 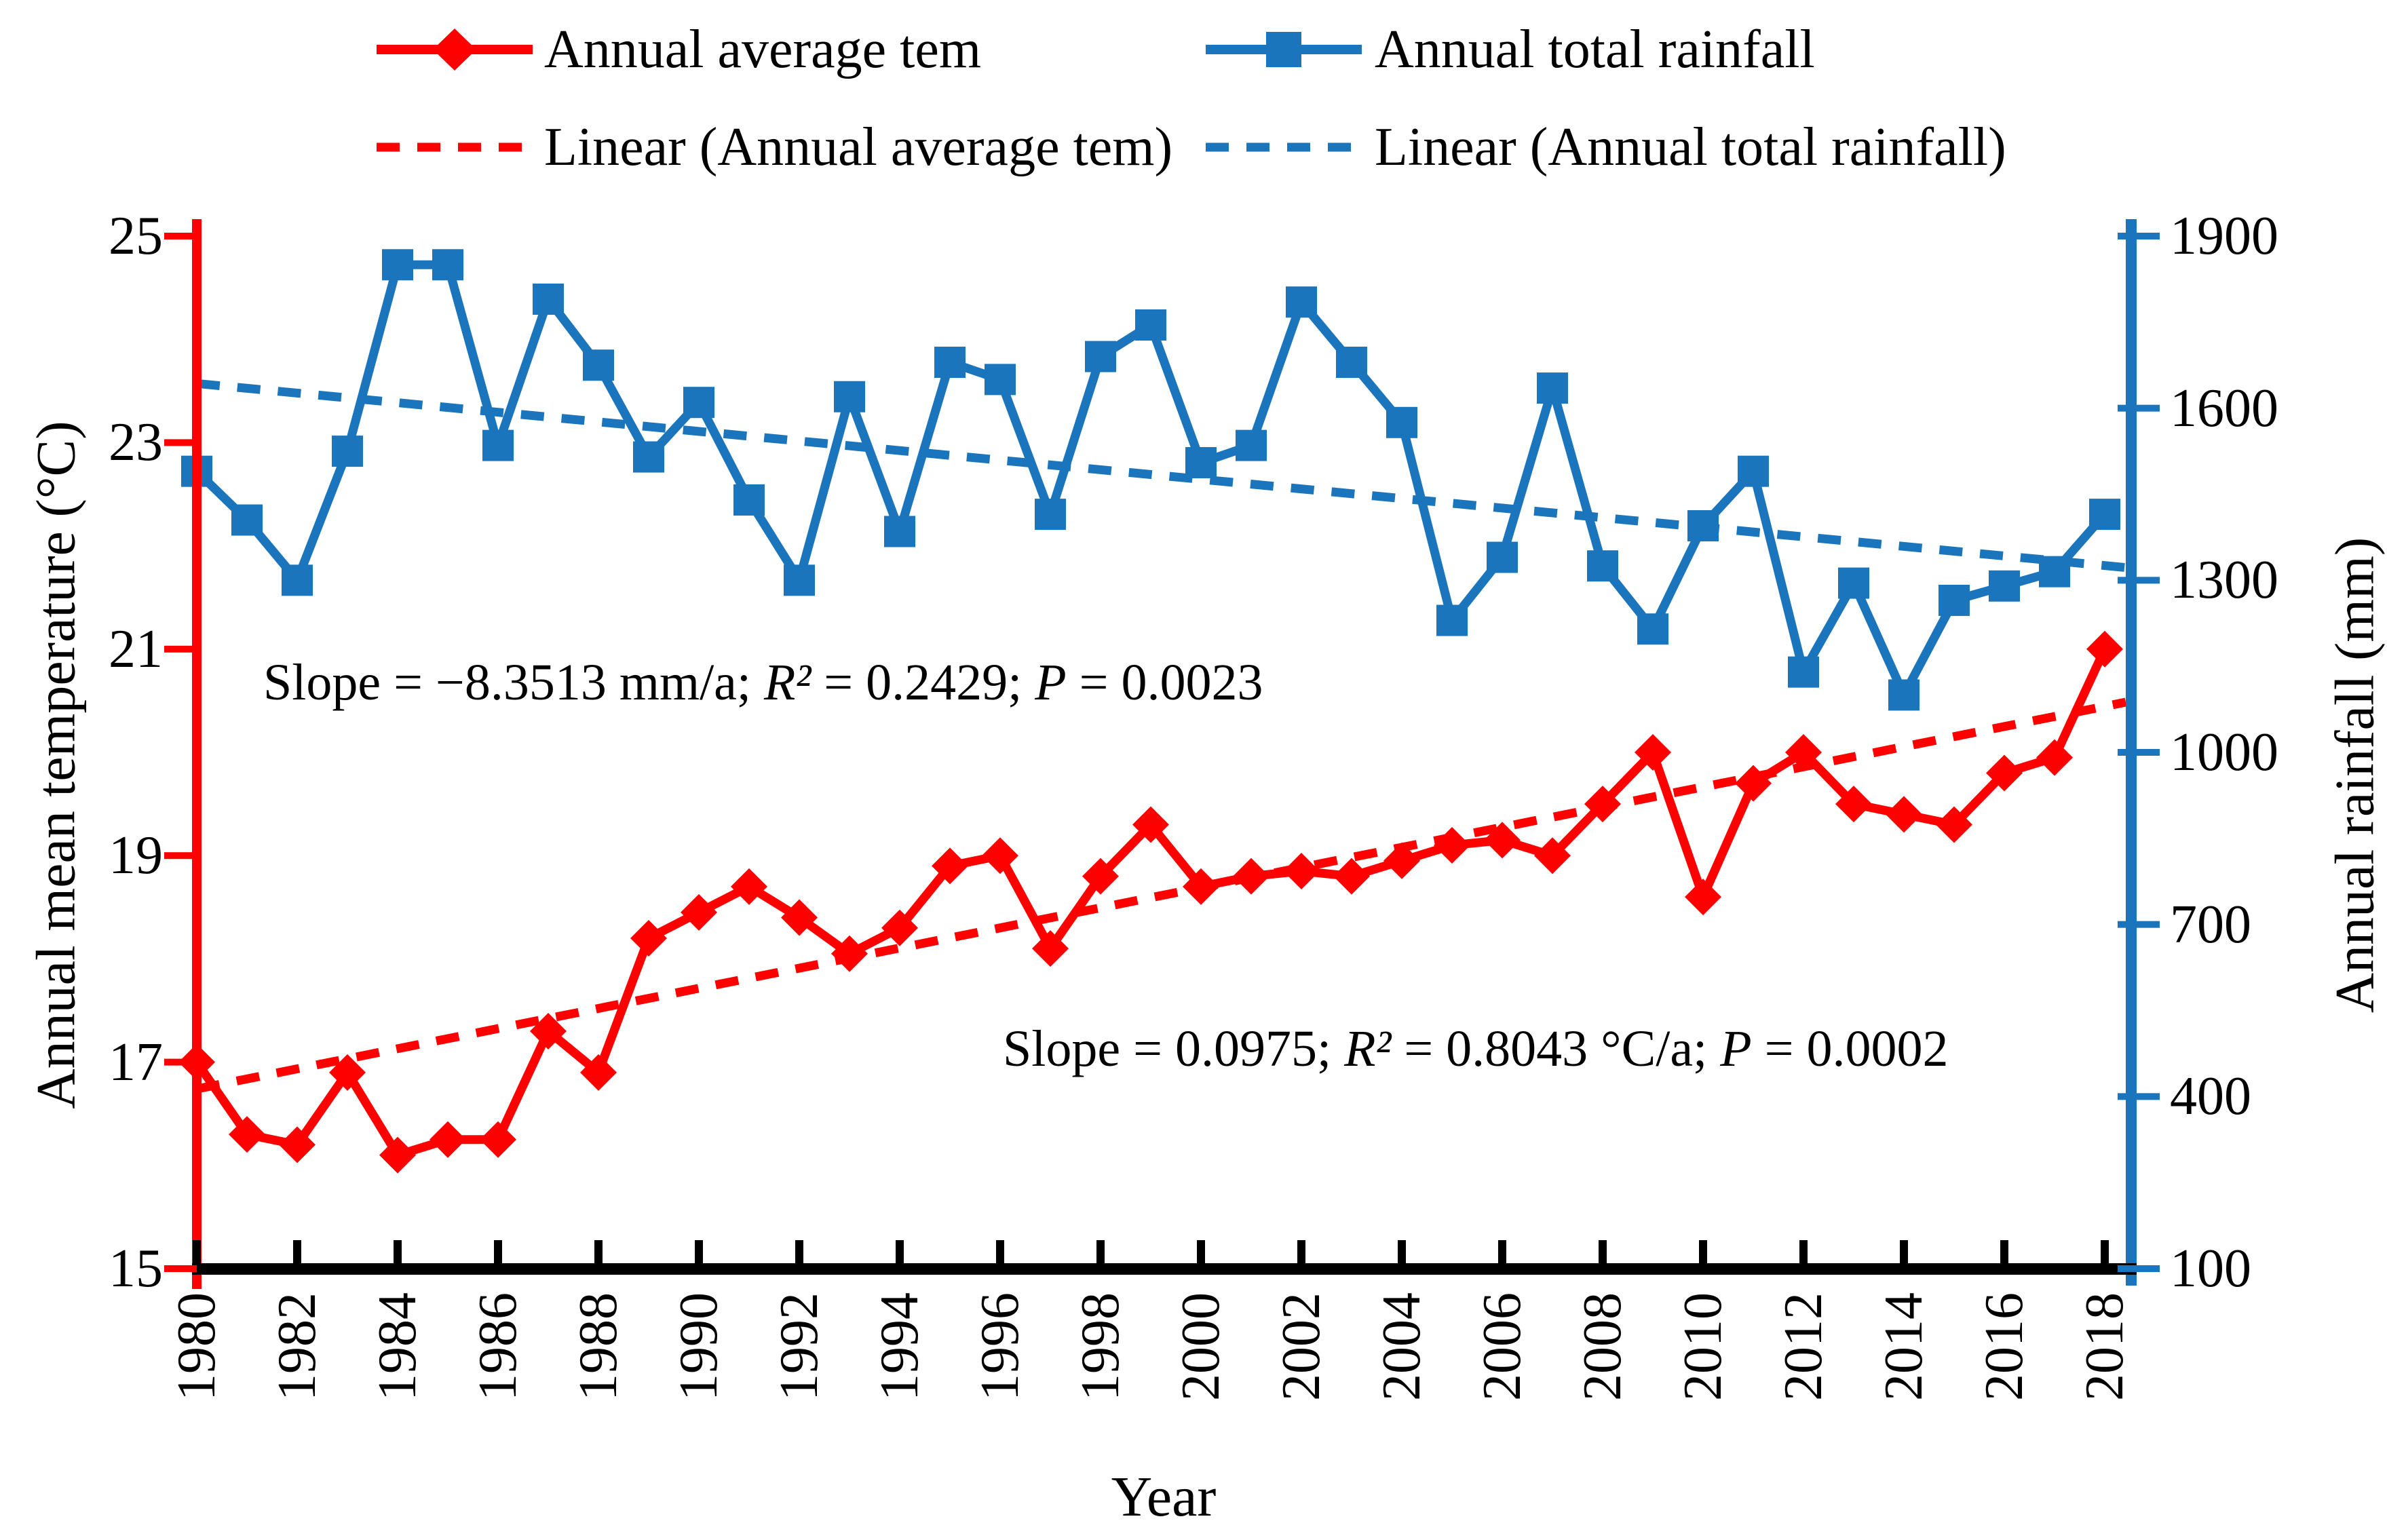 I want to click on x-axis-tick-label: 1992, so click(x=799, y=1346).